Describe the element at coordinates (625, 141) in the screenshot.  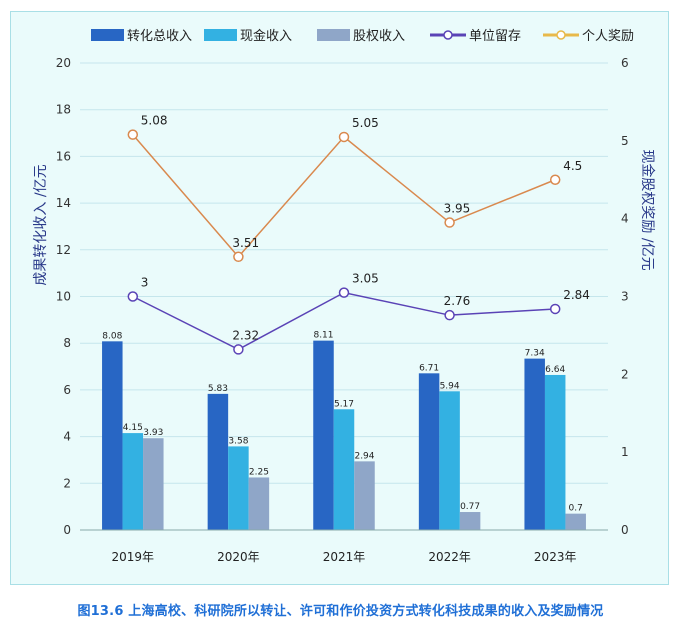
I see `y-right-tick-label: 5` at that location.